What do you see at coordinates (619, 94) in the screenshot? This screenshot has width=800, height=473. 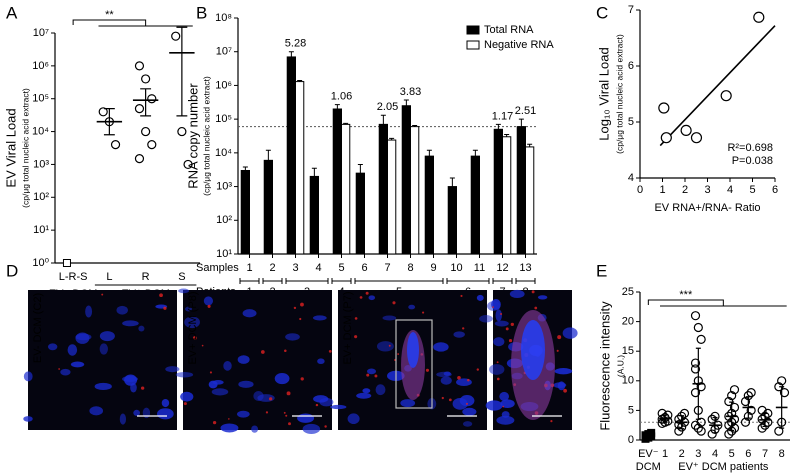 I see `y-axis-sublabel: (cp/μg total nucleic acid extract)` at bounding box center [619, 94].